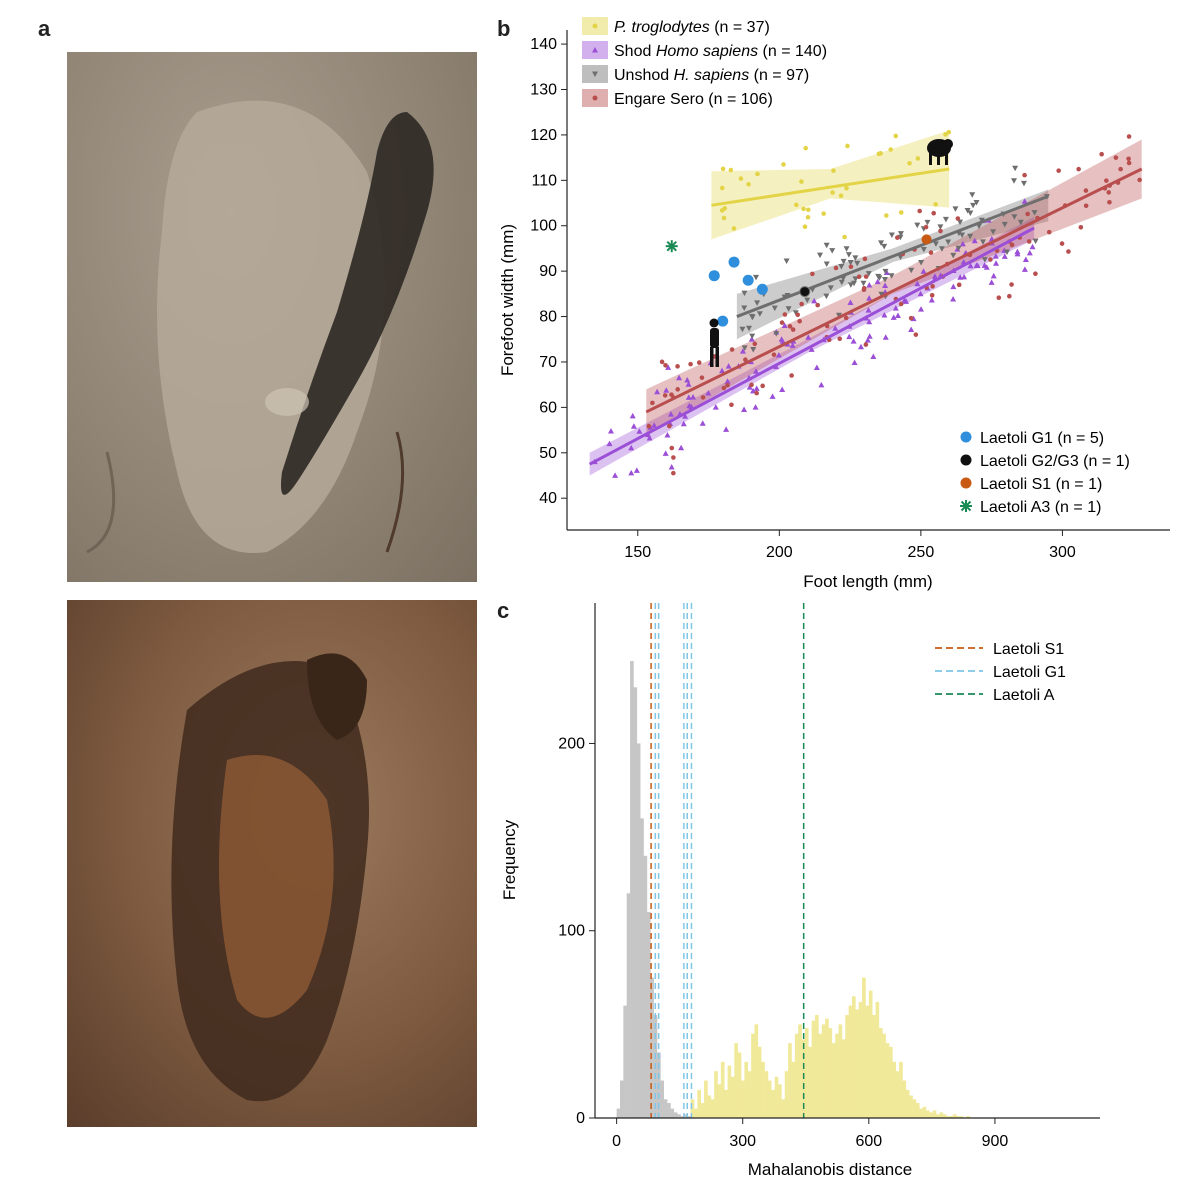 The image size is (1200, 1187). Describe the element at coordinates (966, 460) in the screenshot. I see `legend-marker-g2g3` at that location.